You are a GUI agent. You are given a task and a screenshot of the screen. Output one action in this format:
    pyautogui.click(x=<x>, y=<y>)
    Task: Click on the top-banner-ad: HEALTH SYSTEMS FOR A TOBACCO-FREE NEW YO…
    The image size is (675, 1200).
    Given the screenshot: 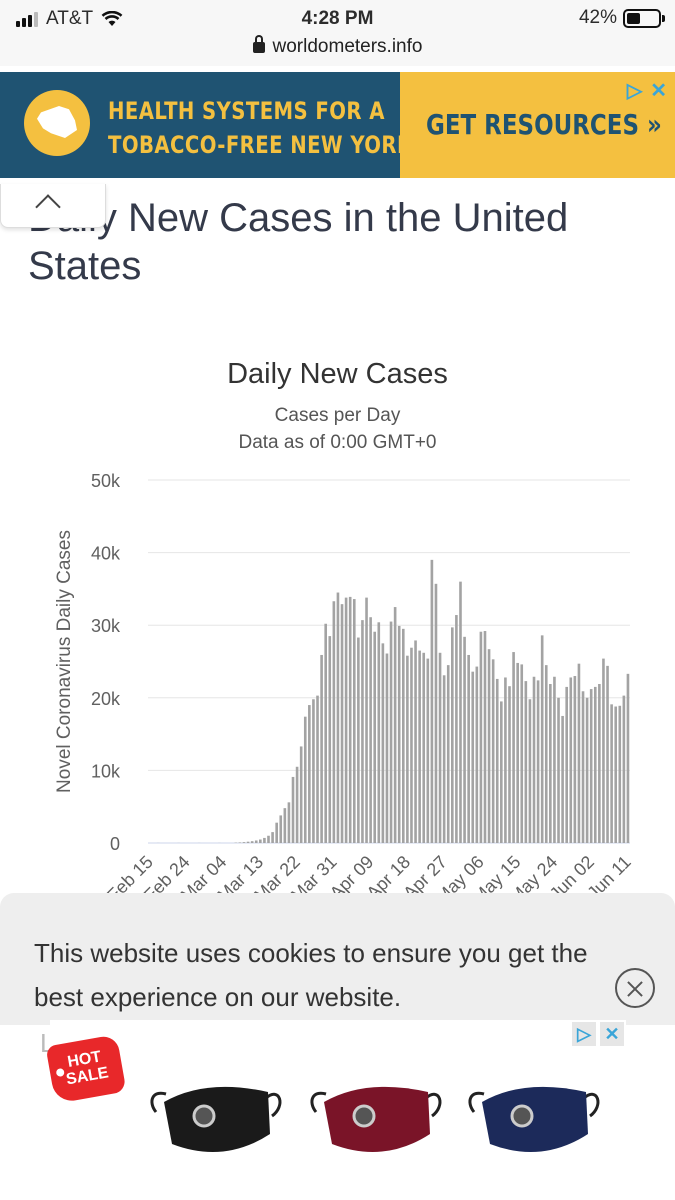 What is the action you would take?
    pyautogui.click(x=337, y=125)
    